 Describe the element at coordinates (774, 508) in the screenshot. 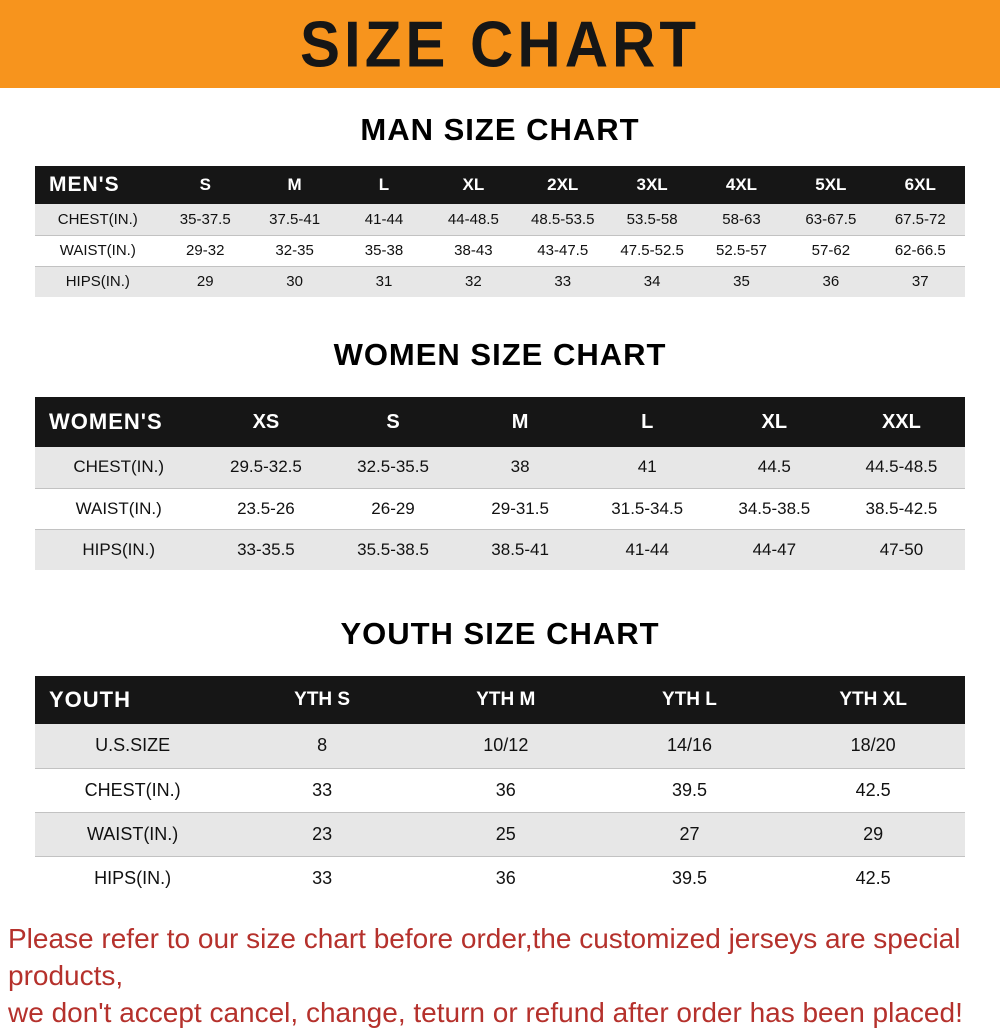

I see `value-cell: 34.5-38.5` at that location.